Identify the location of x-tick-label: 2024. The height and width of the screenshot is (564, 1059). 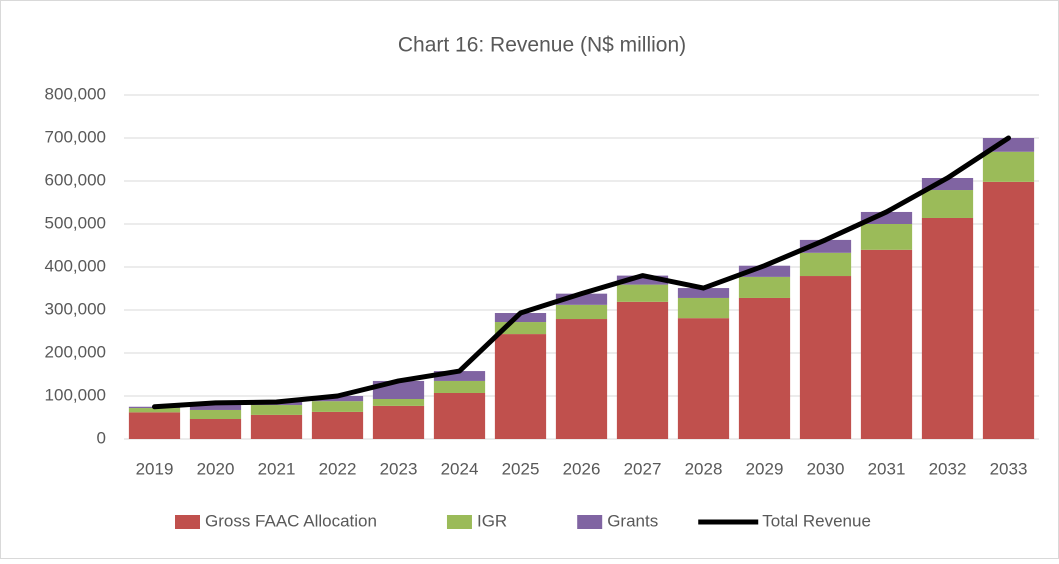
(460, 468).